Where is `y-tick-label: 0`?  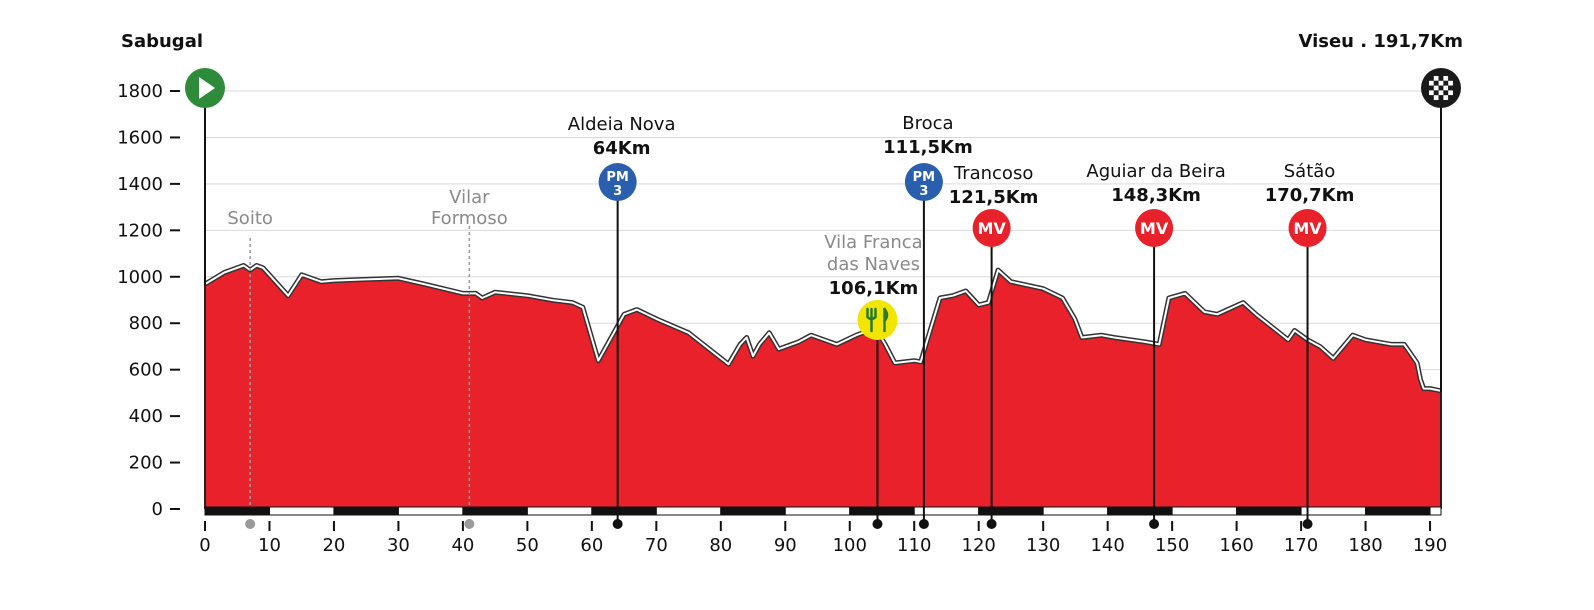
y-tick-label: 0 is located at coordinates (157, 509).